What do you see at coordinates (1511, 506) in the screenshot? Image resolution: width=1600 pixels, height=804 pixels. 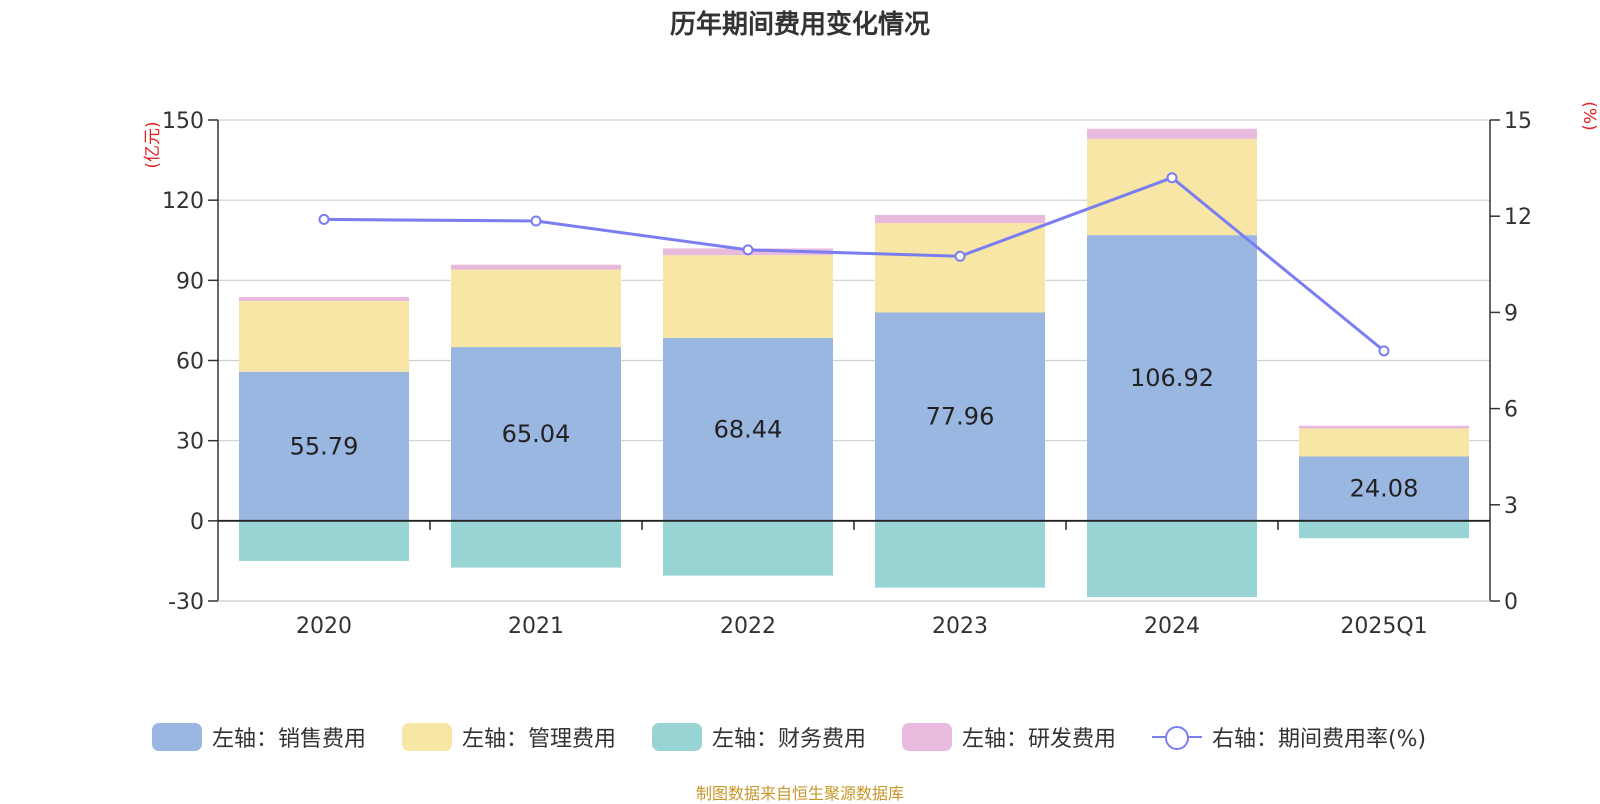 I see `right-tick-label: 3` at bounding box center [1511, 506].